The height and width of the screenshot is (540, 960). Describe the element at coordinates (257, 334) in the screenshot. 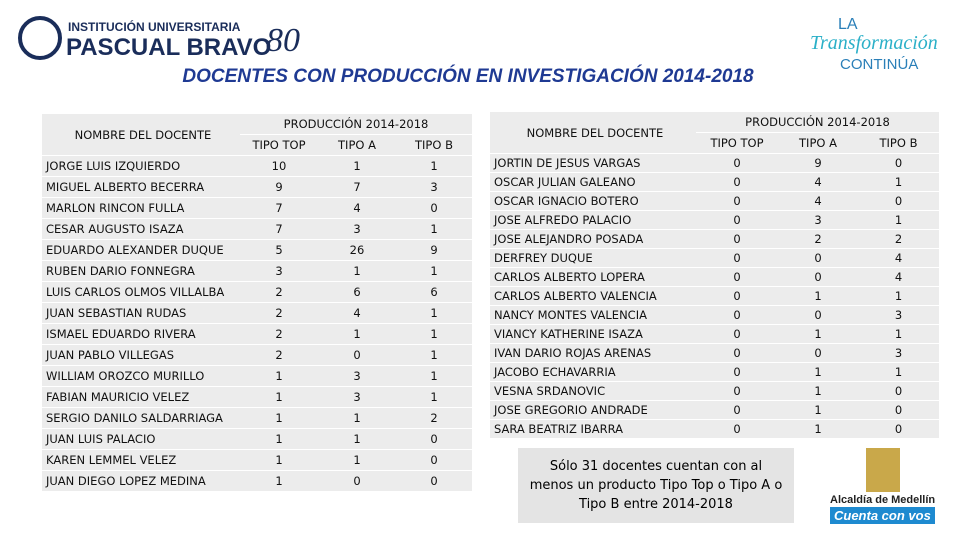

I see `row: ISMAEL EDUARDO RIVERA 2 1 1` at that location.